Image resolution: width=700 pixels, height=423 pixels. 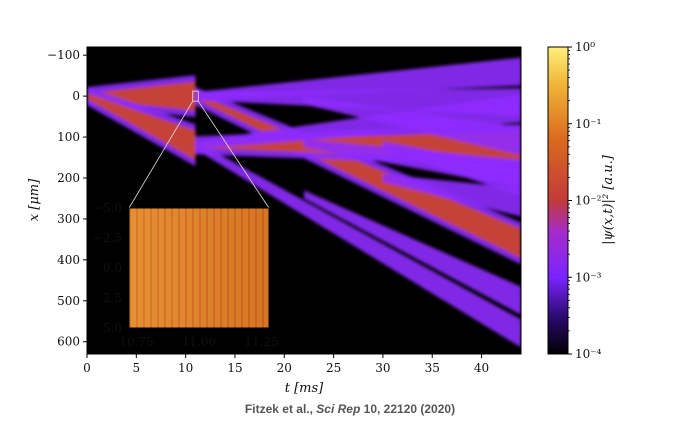 What do you see at coordinates (63, 55) in the screenshot?
I see `y-tick-label: −100` at bounding box center [63, 55].